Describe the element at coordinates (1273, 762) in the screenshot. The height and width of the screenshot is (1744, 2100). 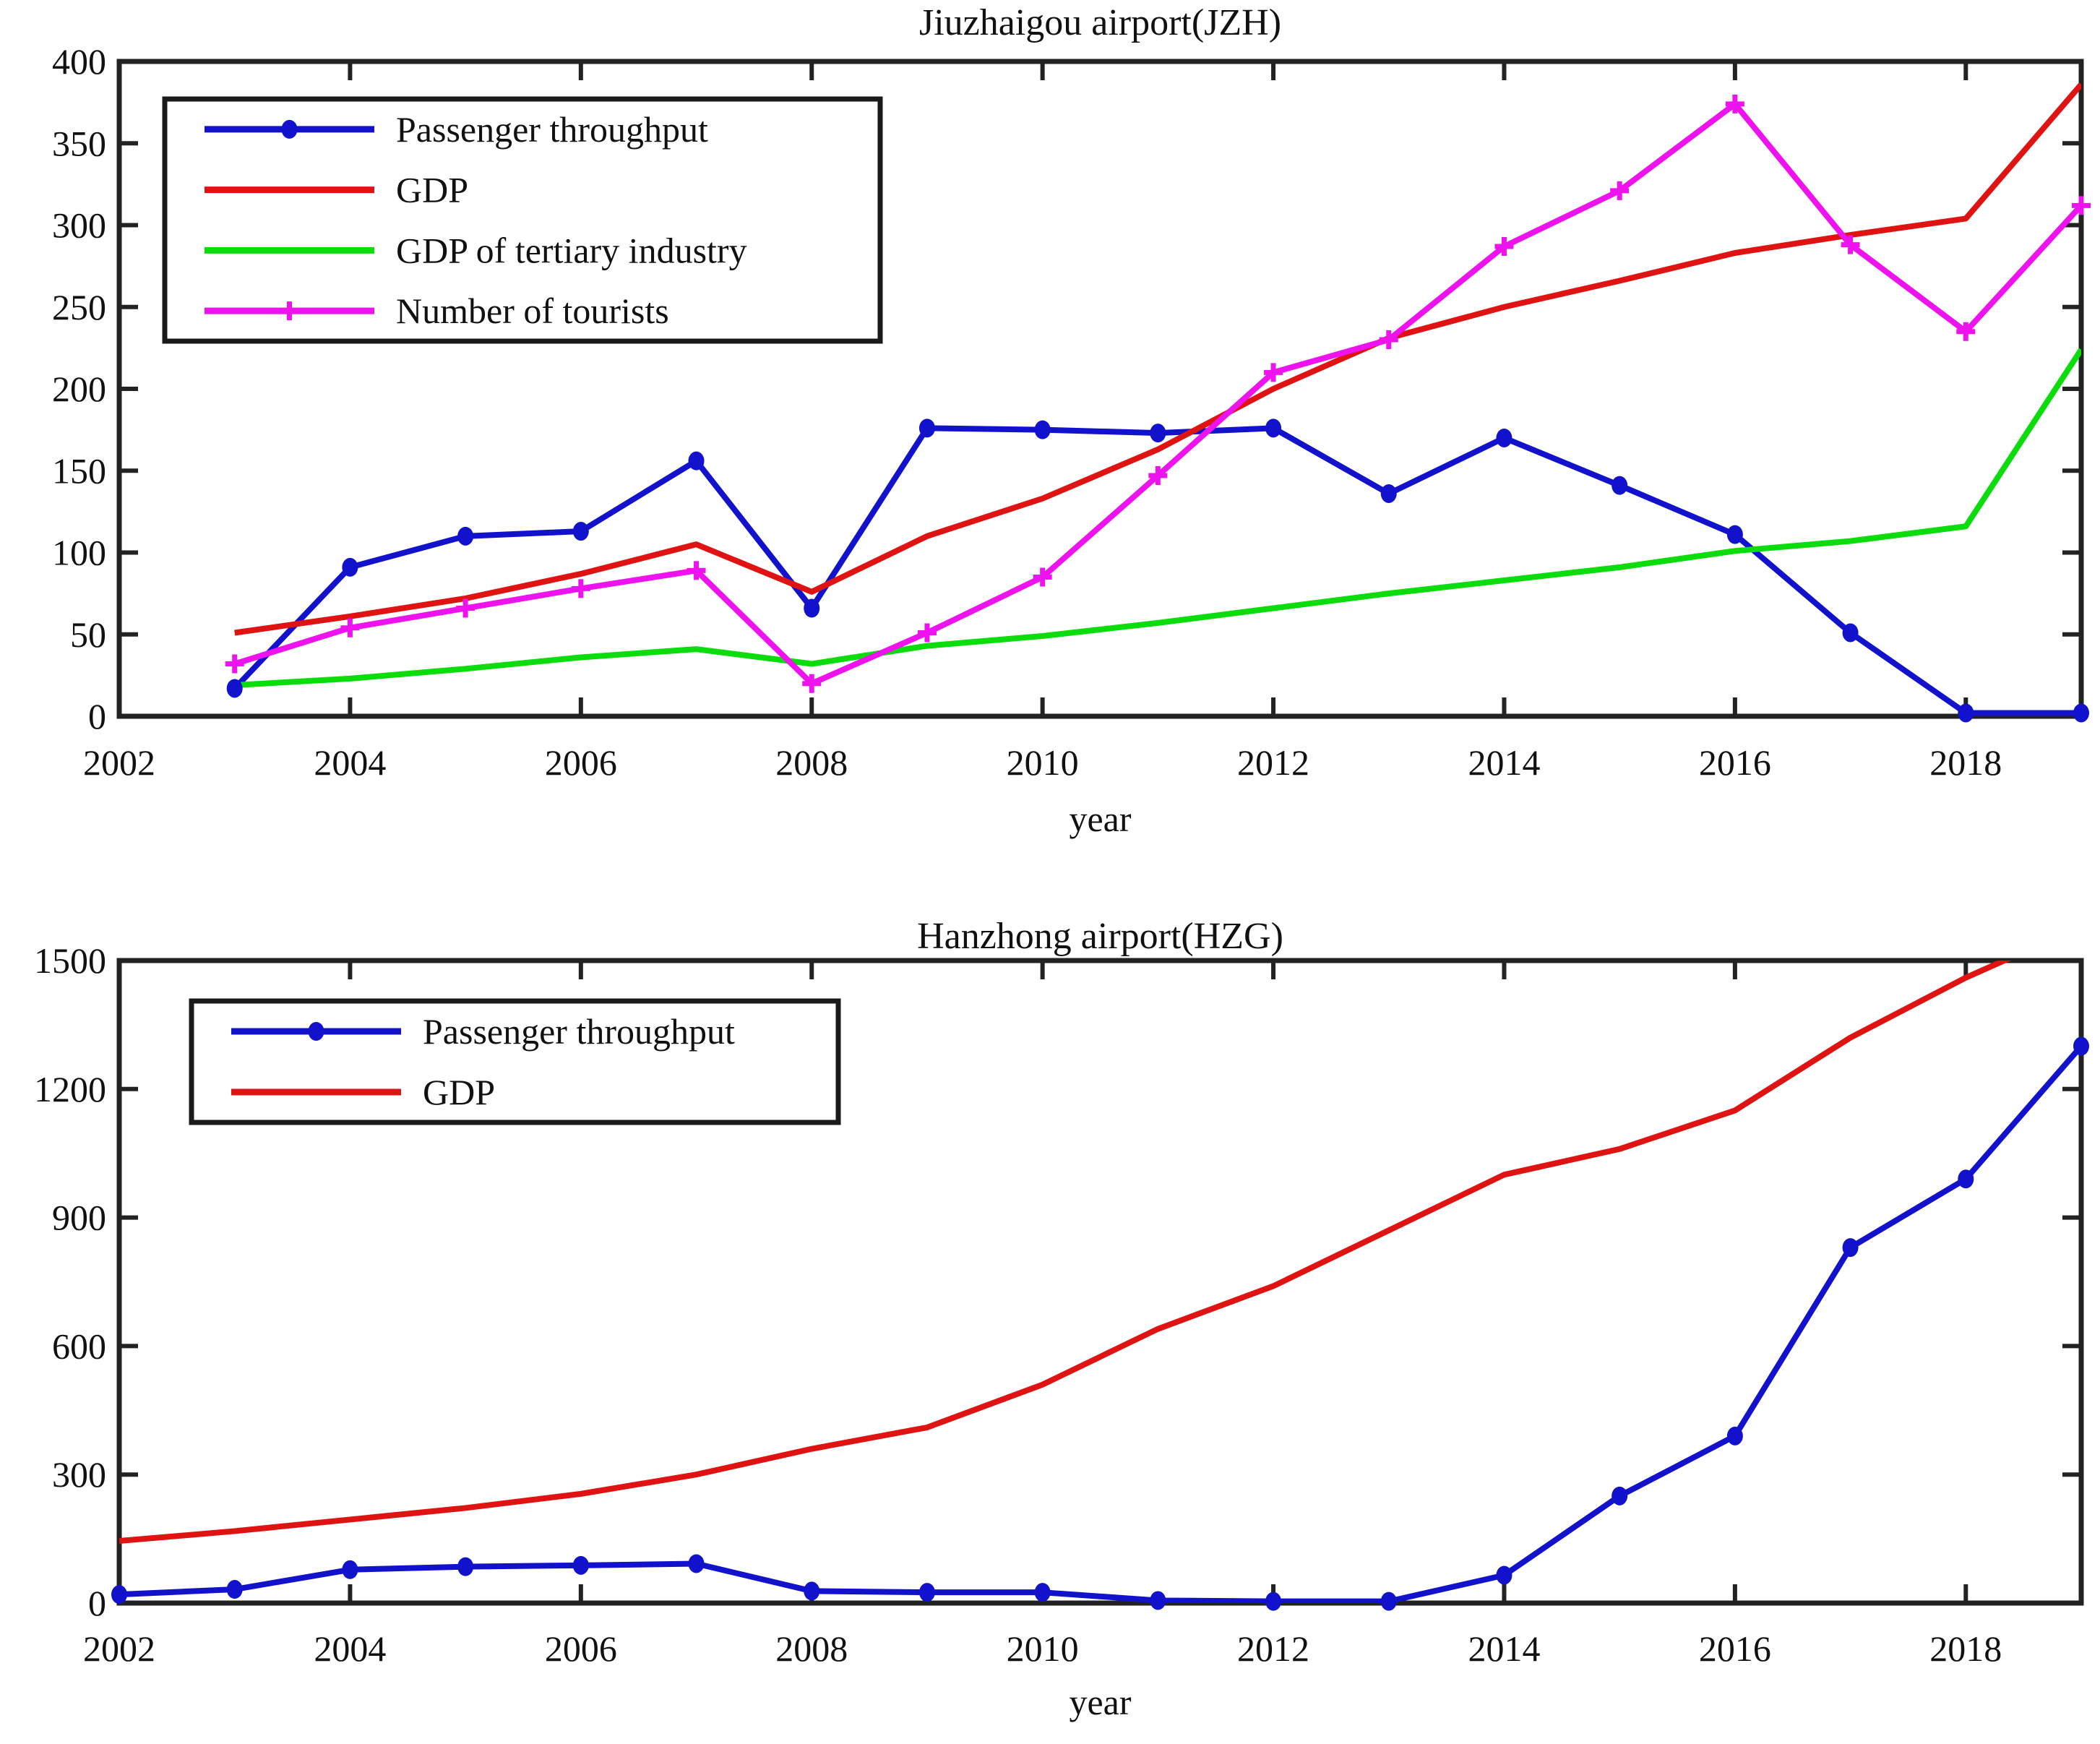
I see `x-tick-label: 2012` at that location.